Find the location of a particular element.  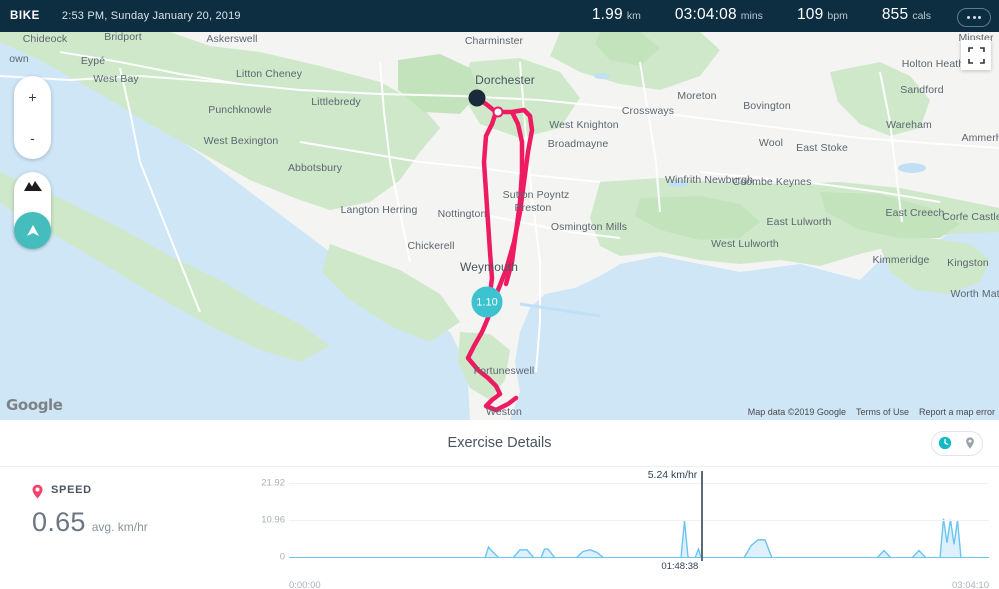

map-place-label: Dorchester is located at coordinates (505, 80).